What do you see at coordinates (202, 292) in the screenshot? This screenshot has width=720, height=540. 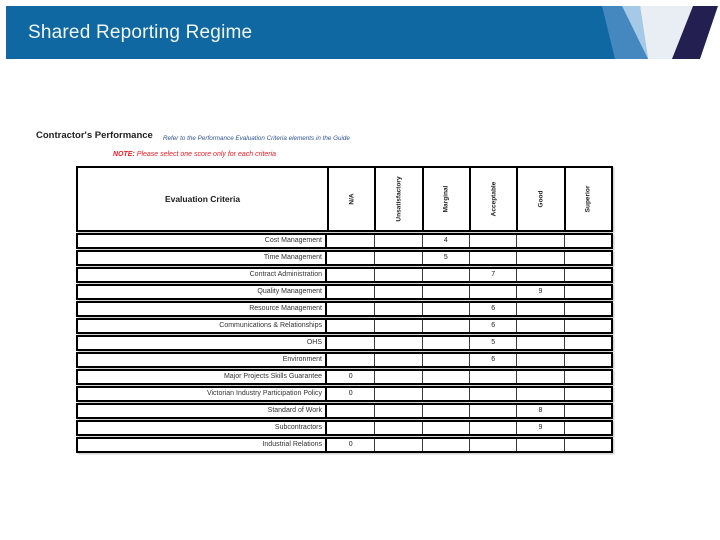 I see `criteria-label: Quality Management` at bounding box center [202, 292].